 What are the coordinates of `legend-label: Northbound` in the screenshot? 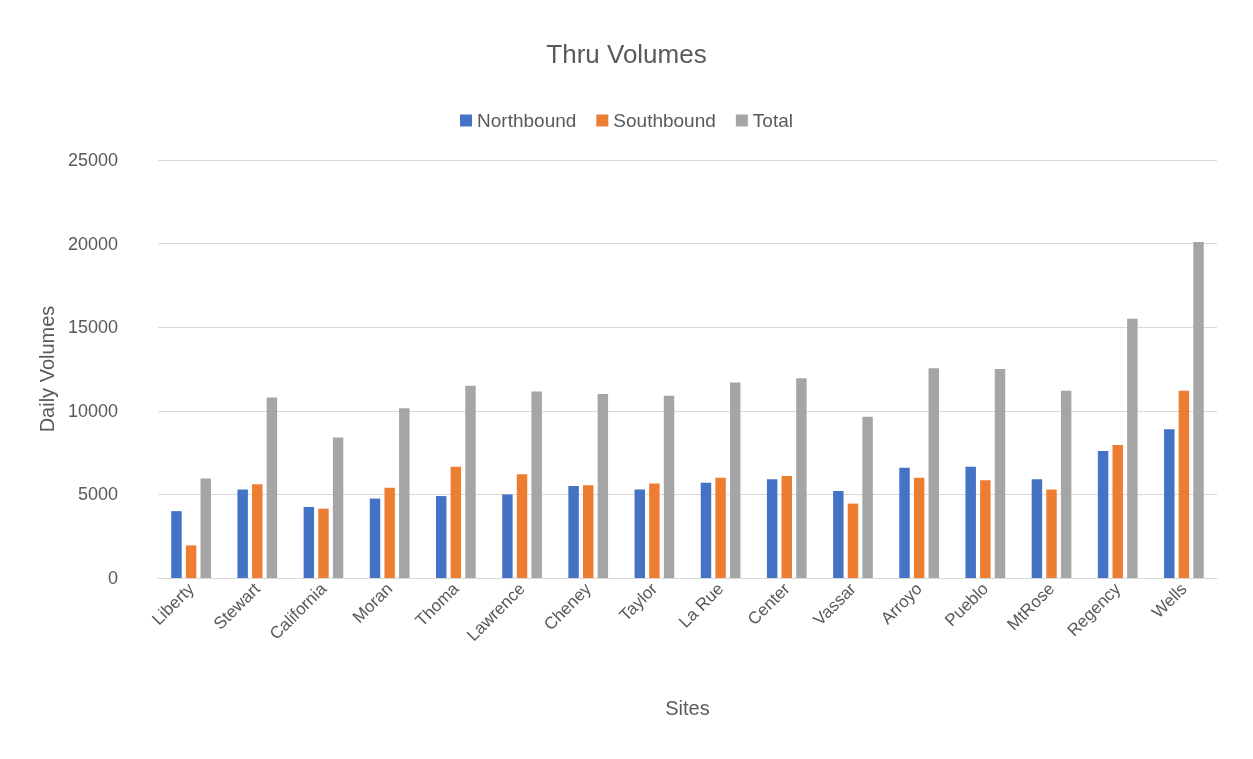 It's located at (527, 120).